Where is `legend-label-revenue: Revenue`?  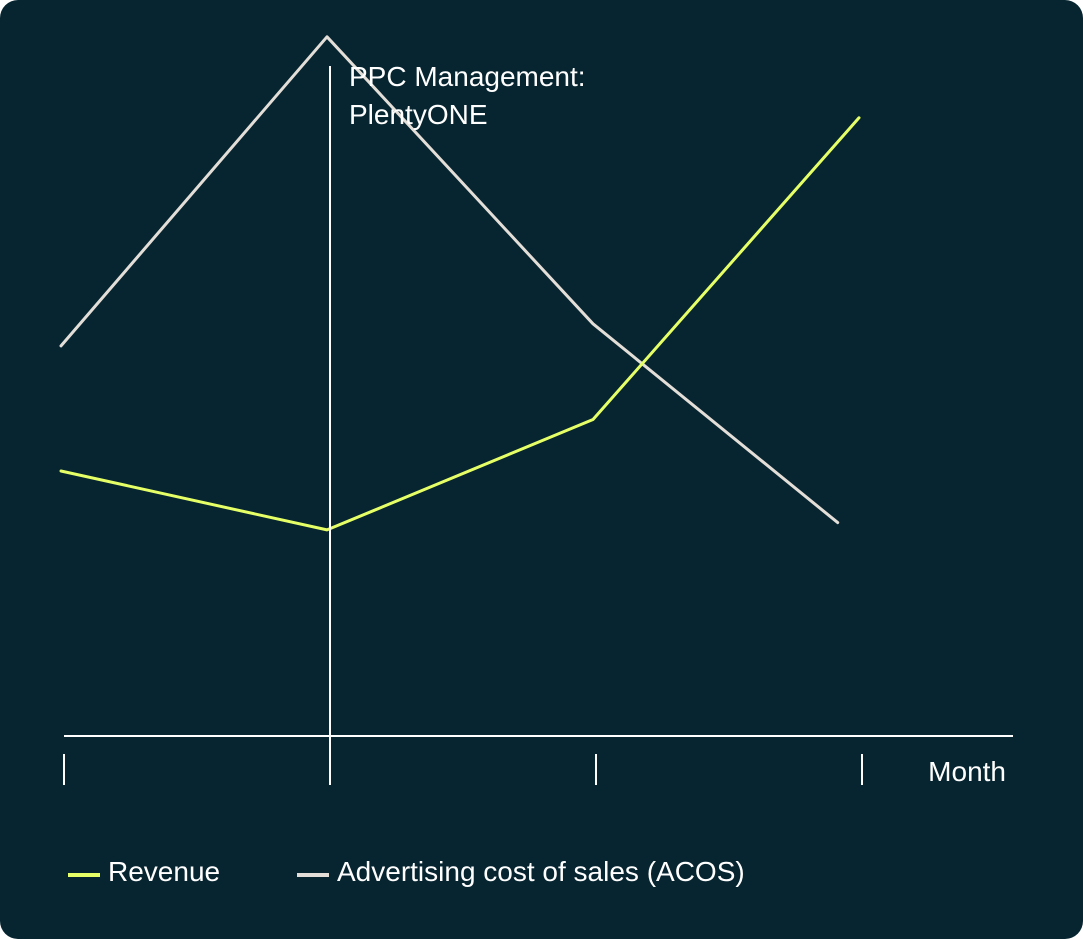 legend-label-revenue: Revenue is located at coordinates (164, 871).